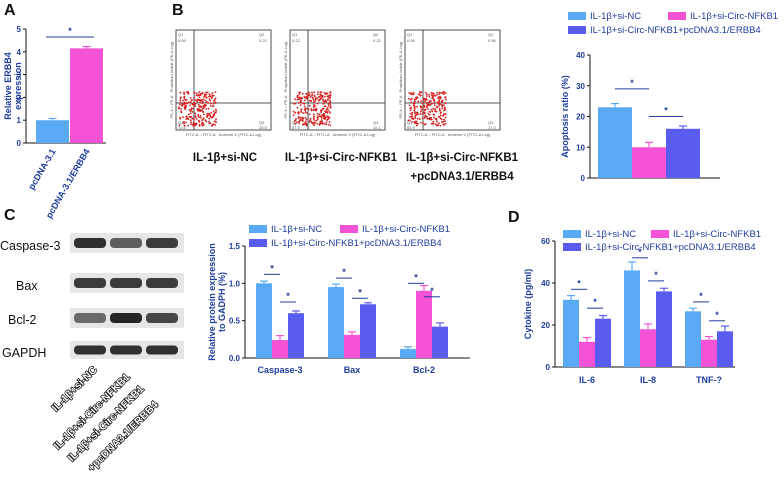 Image resolution: width=784 pixels, height=477 pixels. I want to click on y-tick-label: 0, so click(548, 367).